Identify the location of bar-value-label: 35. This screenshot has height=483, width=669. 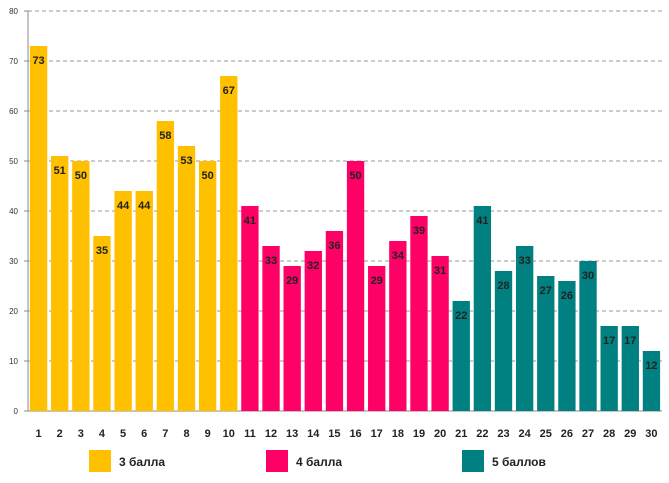
(102, 251).